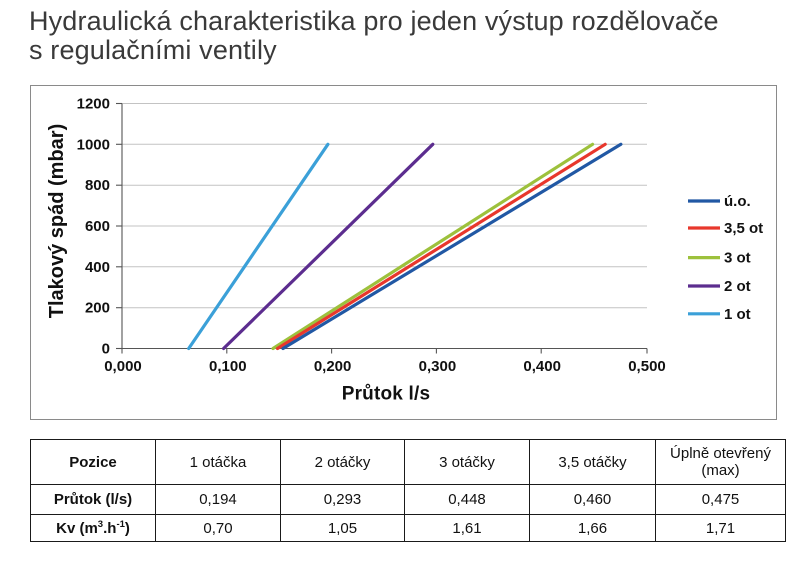 This screenshot has height=579, width=800. Describe the element at coordinates (737, 201) in the screenshot. I see `svg-text: ú.o.` at that location.